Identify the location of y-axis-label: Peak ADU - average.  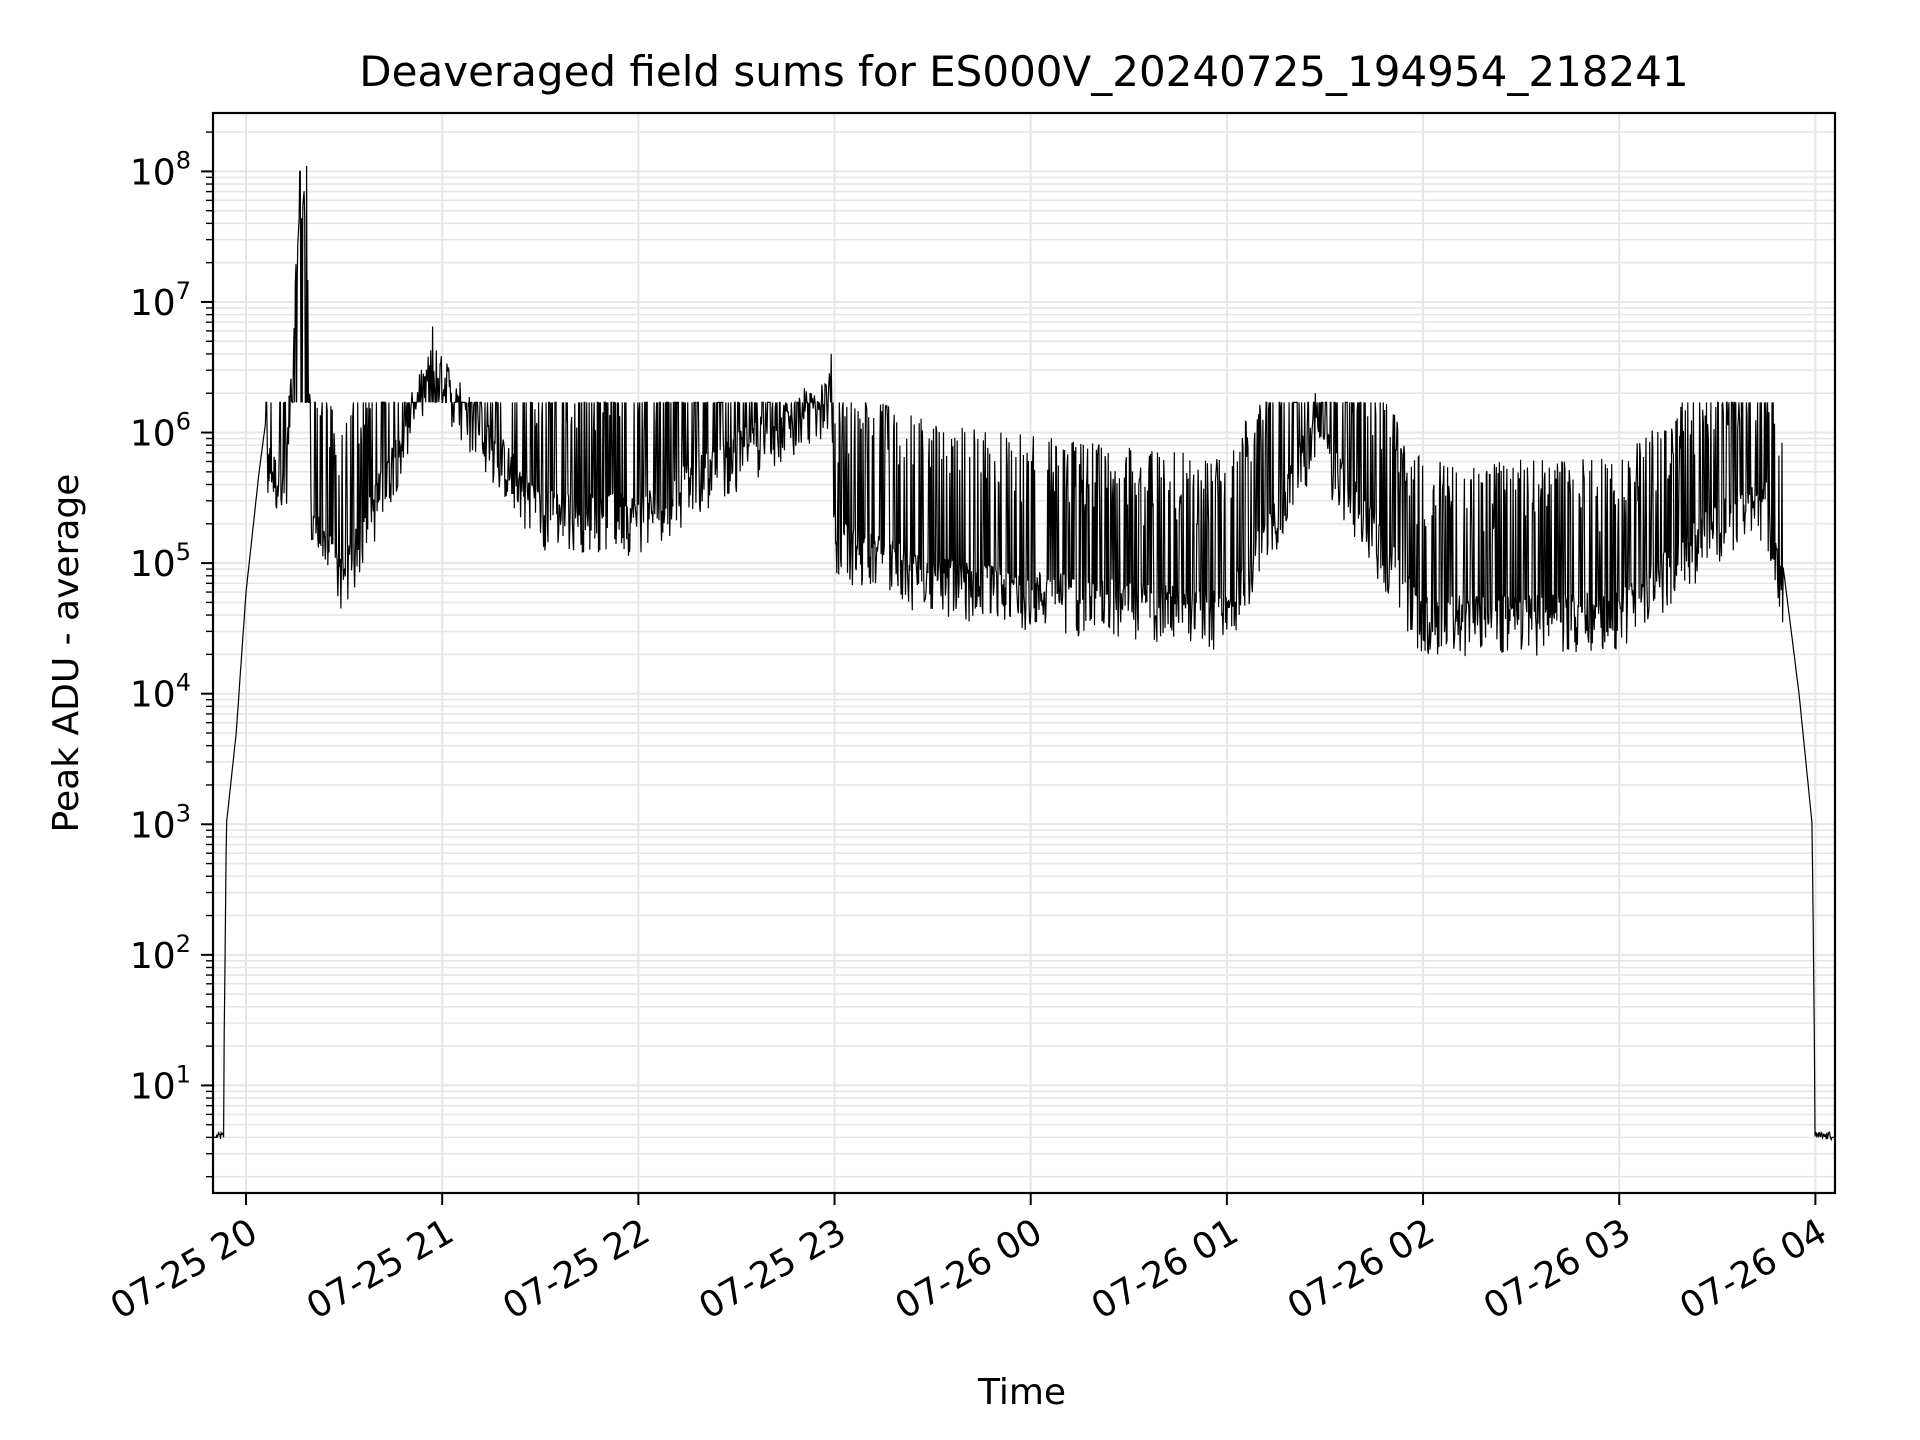
(66, 653).